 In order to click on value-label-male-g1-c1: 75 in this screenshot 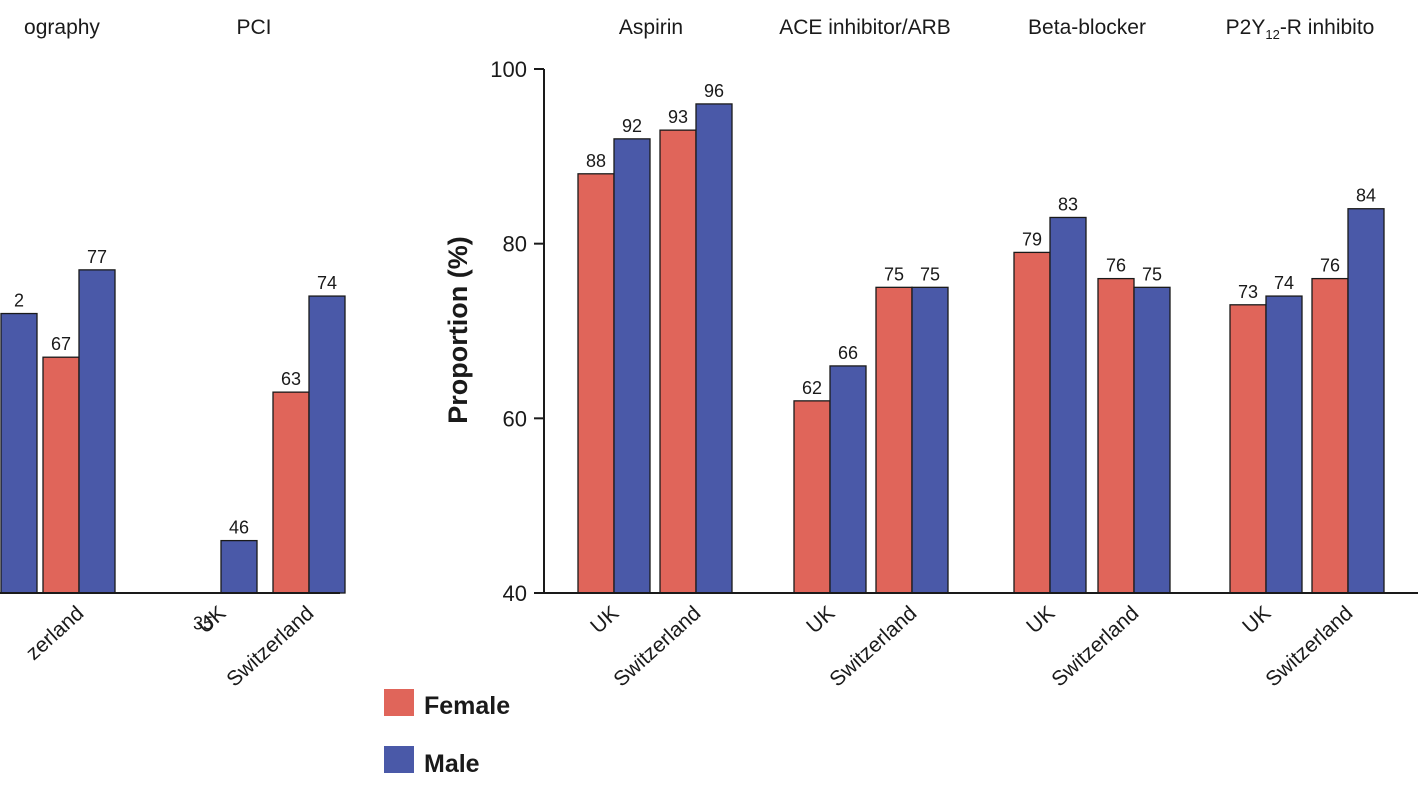, I will do `click(930, 274)`.